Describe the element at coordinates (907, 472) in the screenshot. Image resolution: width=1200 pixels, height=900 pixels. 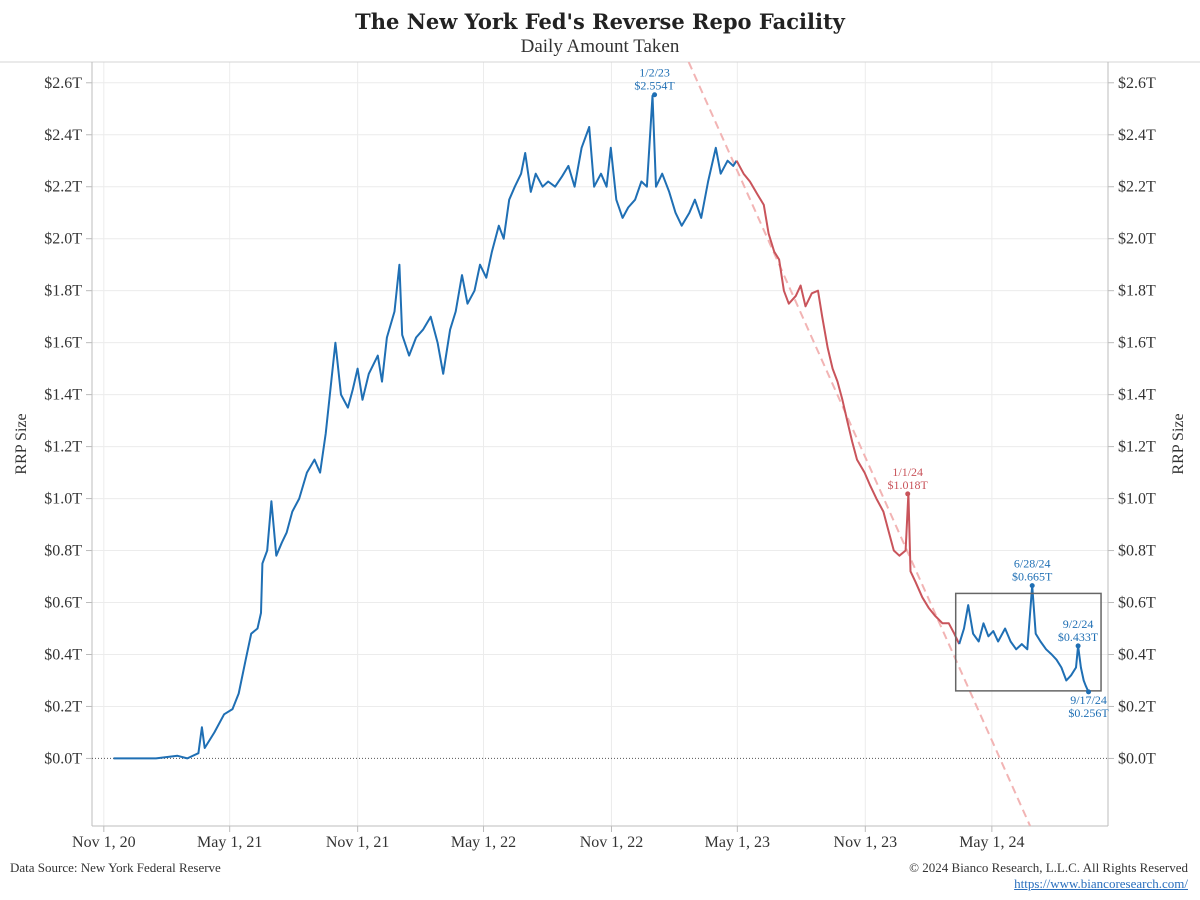
I see `annotation-date: 1/1/24` at that location.